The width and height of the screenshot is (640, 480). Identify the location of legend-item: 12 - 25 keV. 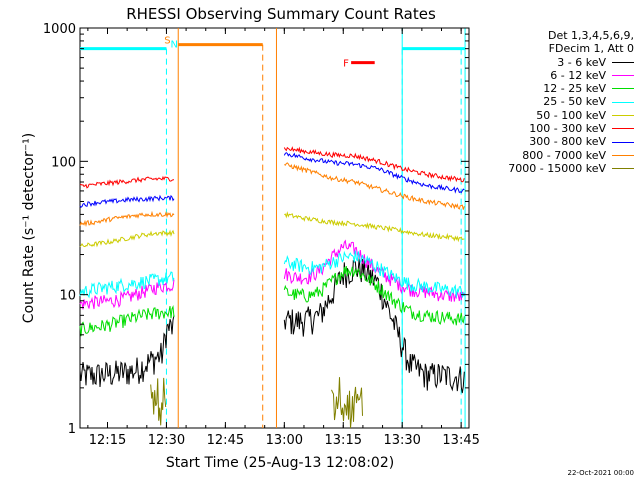
(559, 88).